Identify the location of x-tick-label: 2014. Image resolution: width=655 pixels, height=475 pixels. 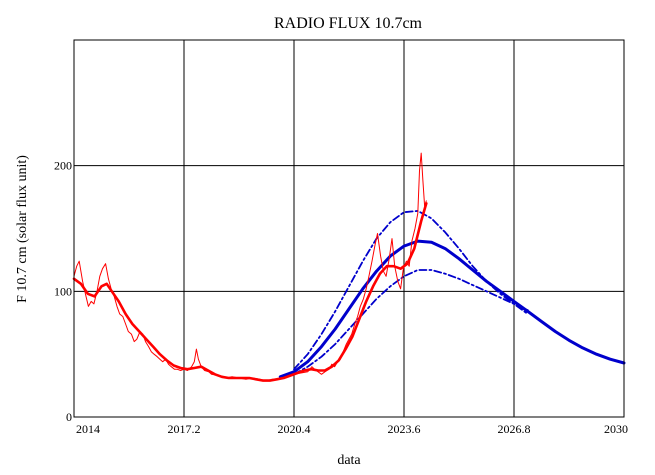
(88, 429).